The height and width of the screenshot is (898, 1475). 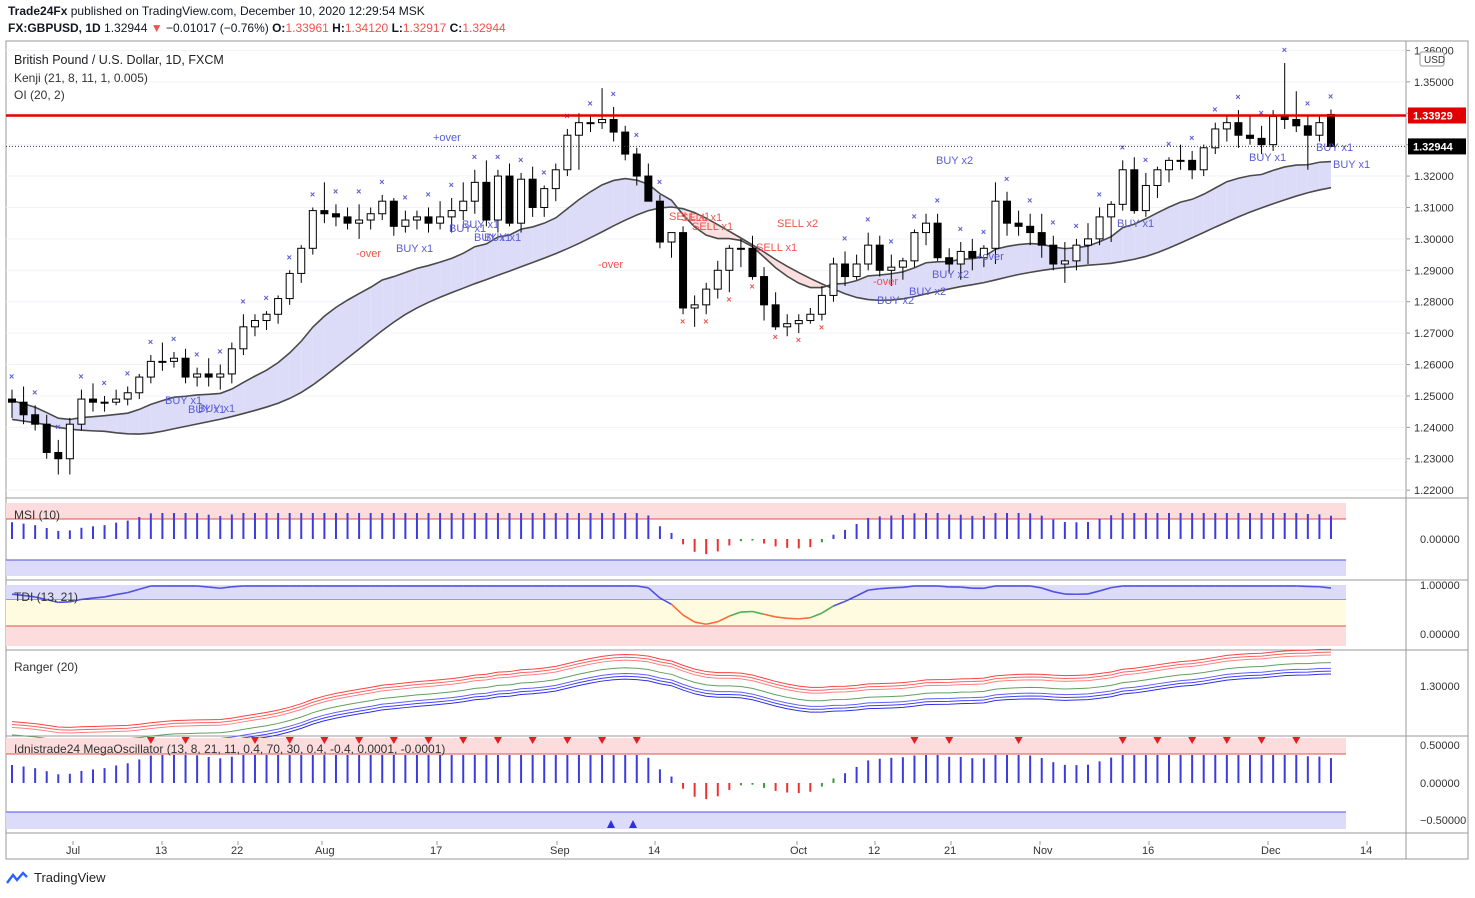 What do you see at coordinates (676, 592) in the screenshot?
I see `tdi-upper-band` at bounding box center [676, 592].